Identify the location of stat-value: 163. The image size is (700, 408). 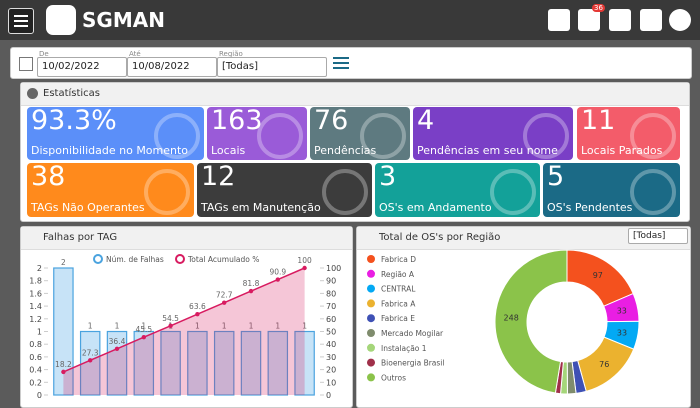
(237, 121).